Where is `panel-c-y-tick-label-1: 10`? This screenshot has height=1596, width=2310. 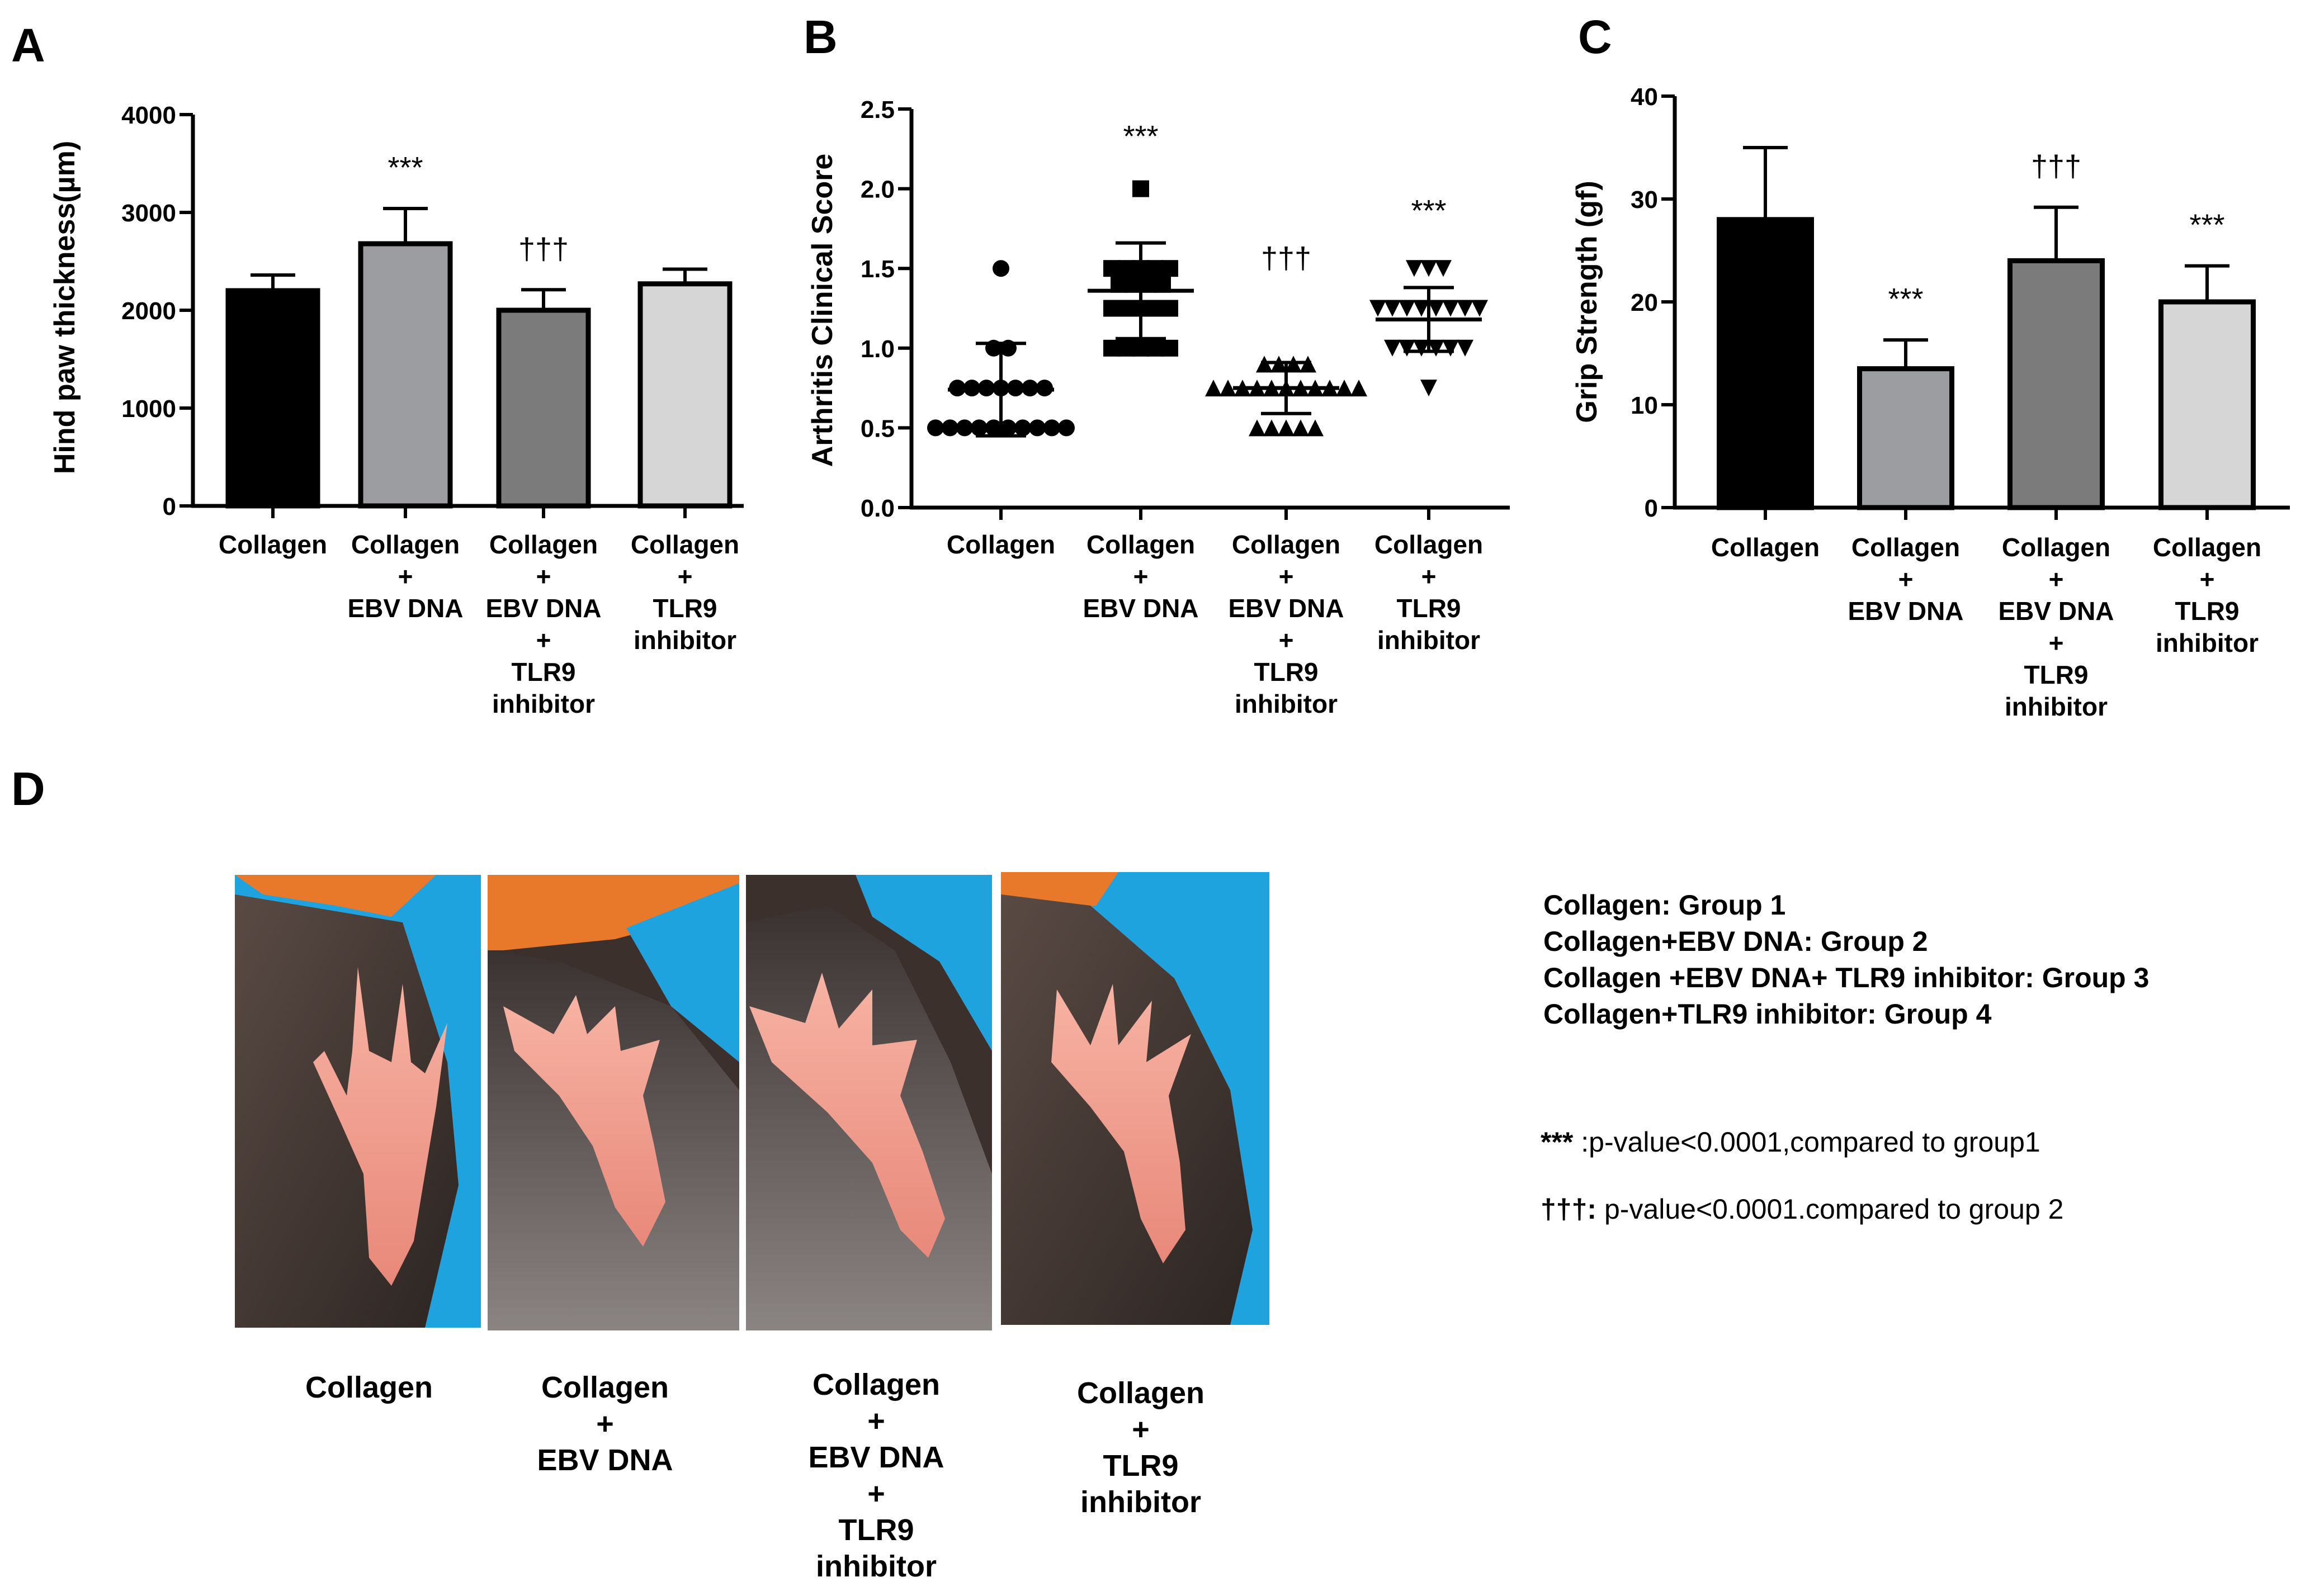 panel-c-y-tick-label-1: 10 is located at coordinates (1644, 405).